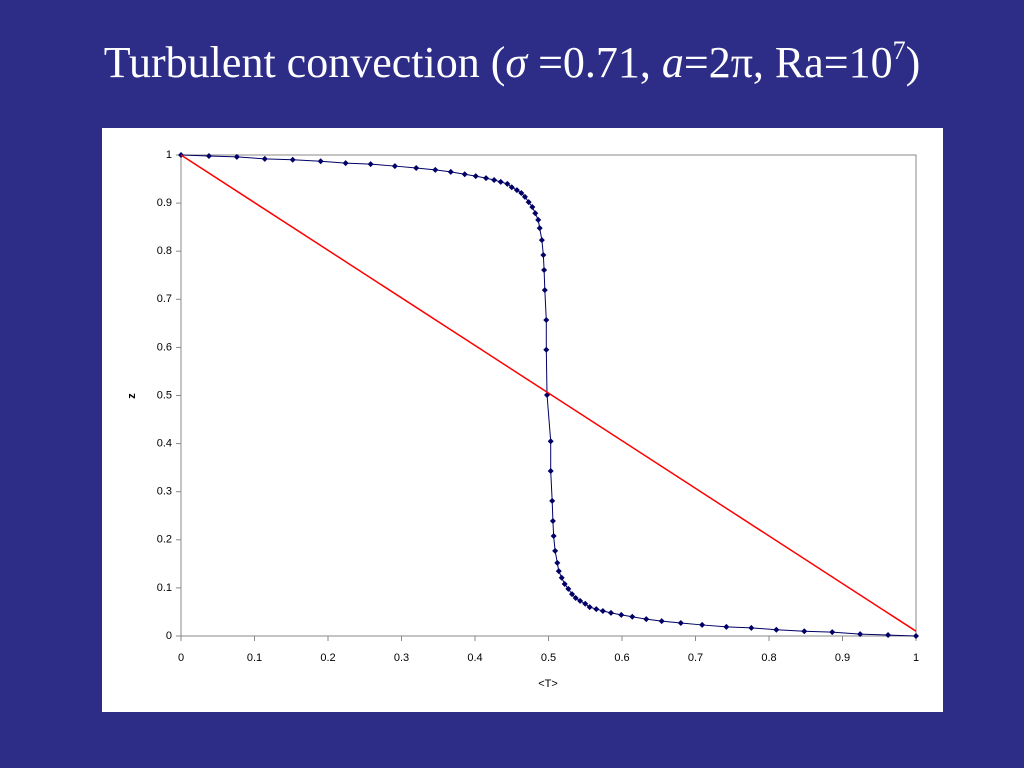 Image resolution: width=1024 pixels, height=768 pixels. Describe the element at coordinates (695, 658) in the screenshot. I see `x-tick-label: 0.7` at that location.